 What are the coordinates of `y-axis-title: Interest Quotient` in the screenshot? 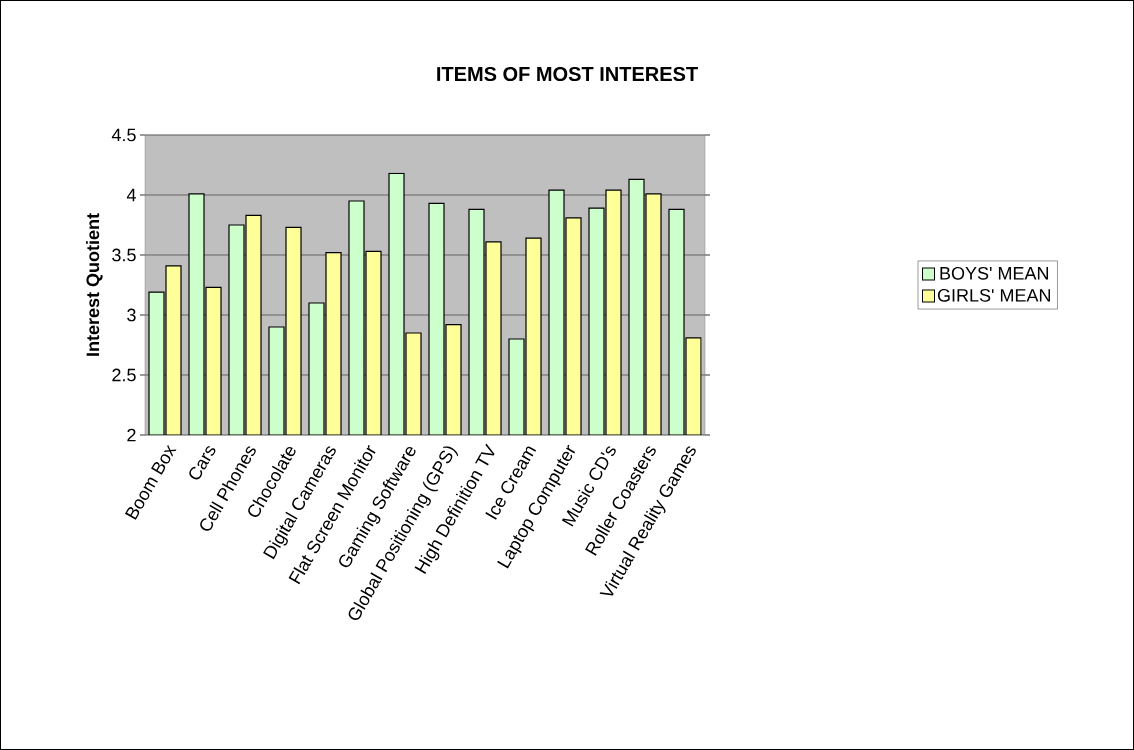 It's located at (94, 284).